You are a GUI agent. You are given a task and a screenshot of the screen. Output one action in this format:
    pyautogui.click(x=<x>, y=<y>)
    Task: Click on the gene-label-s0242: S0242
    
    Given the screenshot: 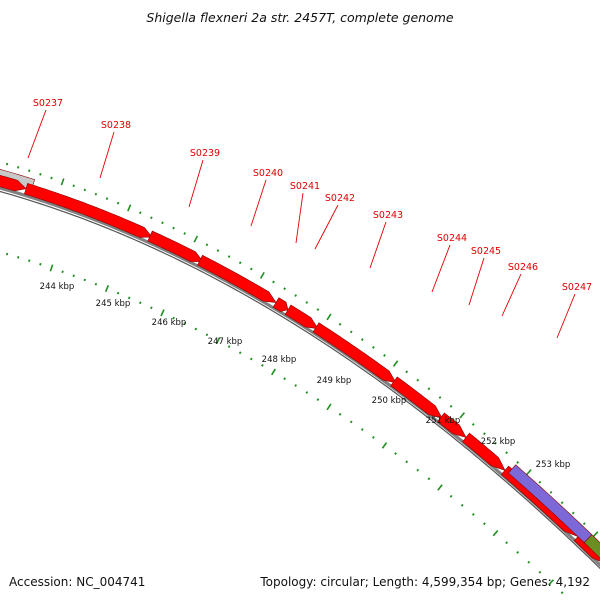 What is the action you would take?
    pyautogui.click(x=340, y=198)
    